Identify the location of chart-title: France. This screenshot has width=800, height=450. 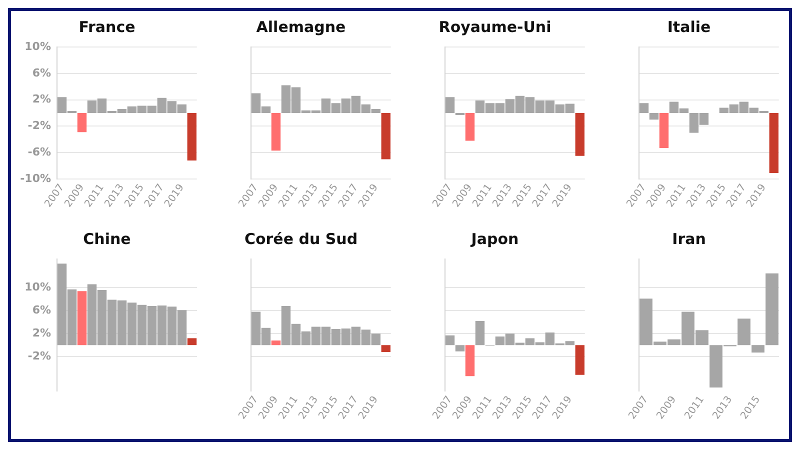
(107, 27).